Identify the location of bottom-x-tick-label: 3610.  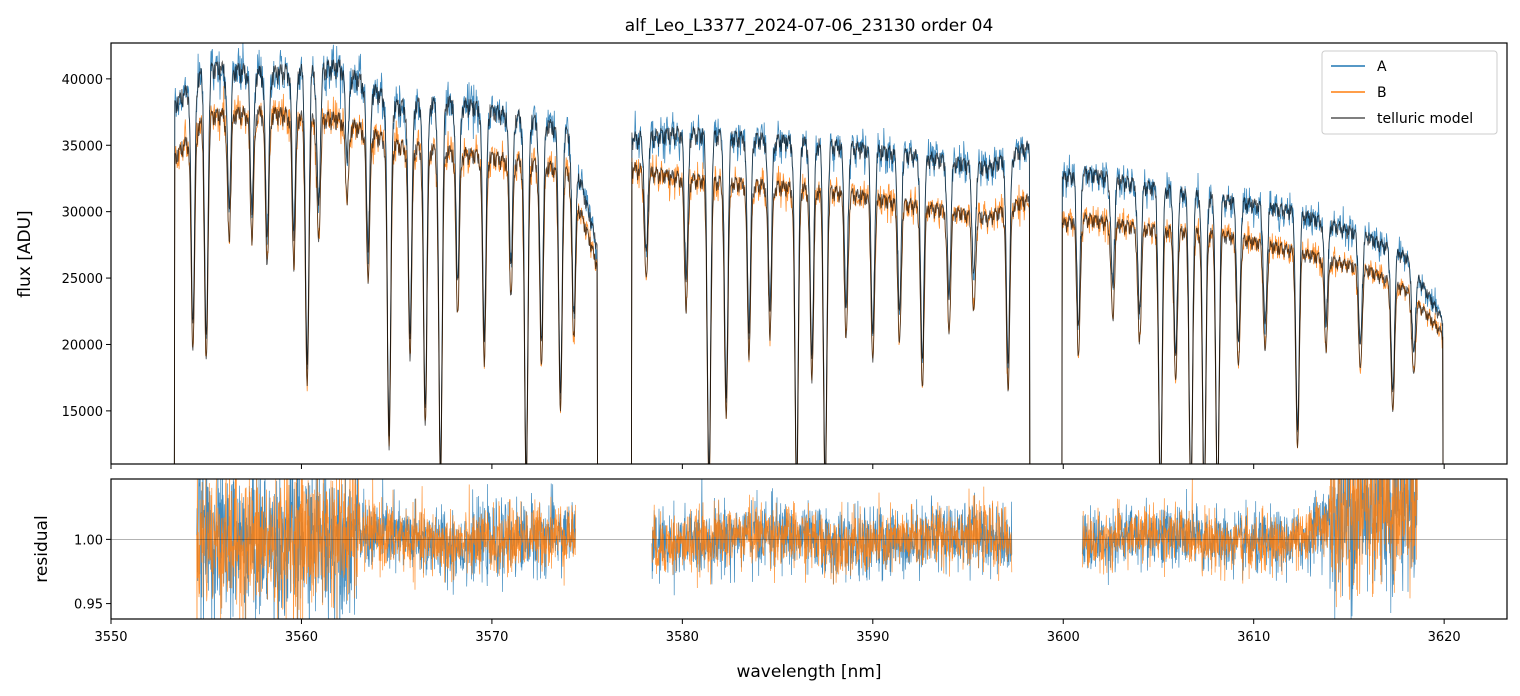
(1253, 637).